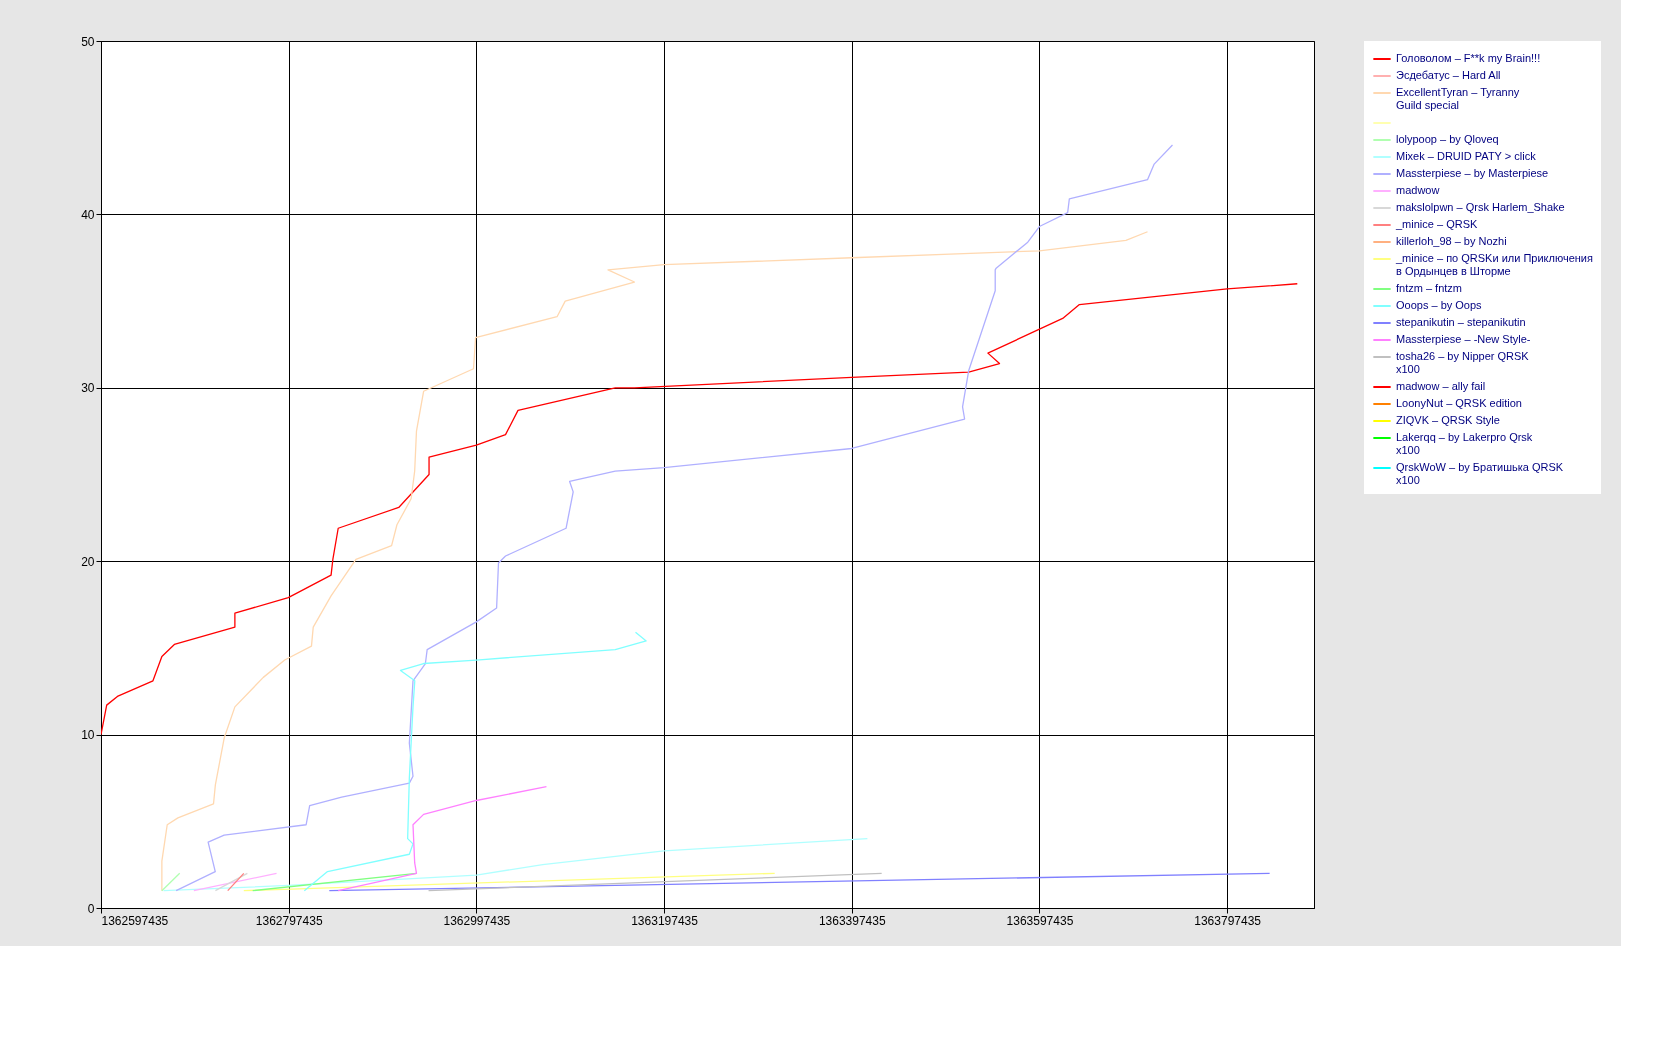 This screenshot has height=1050, width=1680. I want to click on y-tick-label: 40, so click(88, 214).